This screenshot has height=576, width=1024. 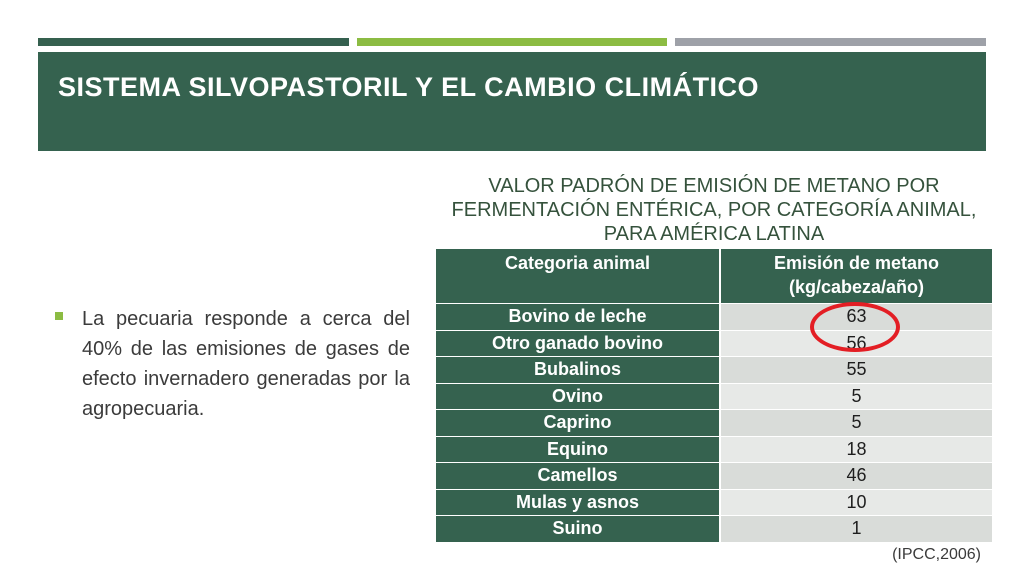 What do you see at coordinates (856, 449) in the screenshot?
I see `value-cell: 18` at bounding box center [856, 449].